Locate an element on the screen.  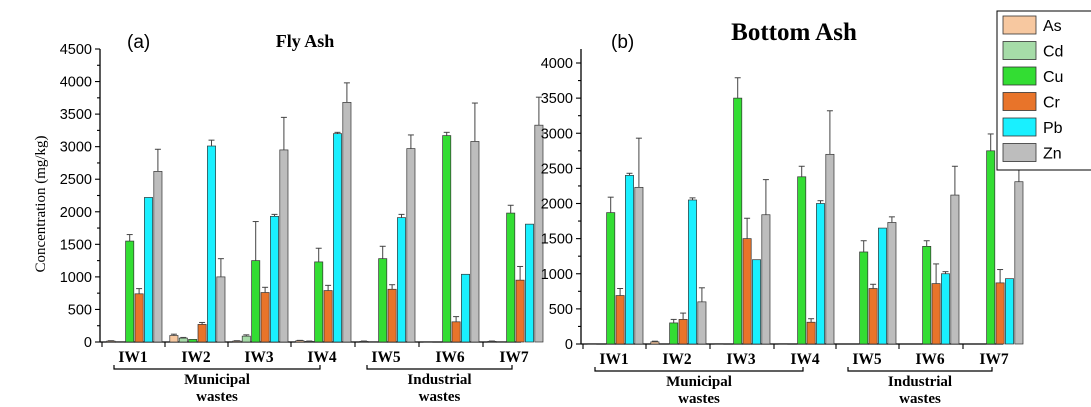
bar-pb-iw2 is located at coordinates (211, 244).